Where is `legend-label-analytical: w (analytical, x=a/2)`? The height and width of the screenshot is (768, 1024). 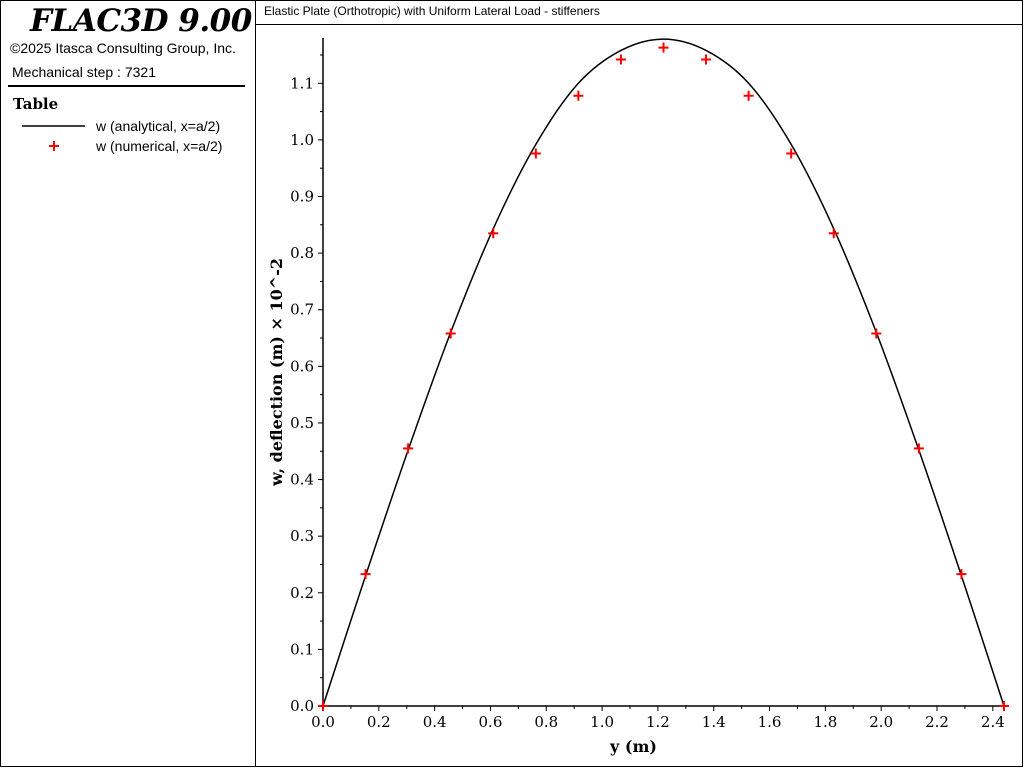 legend-label-analytical: w (analytical, x=a/2) is located at coordinates (158, 126).